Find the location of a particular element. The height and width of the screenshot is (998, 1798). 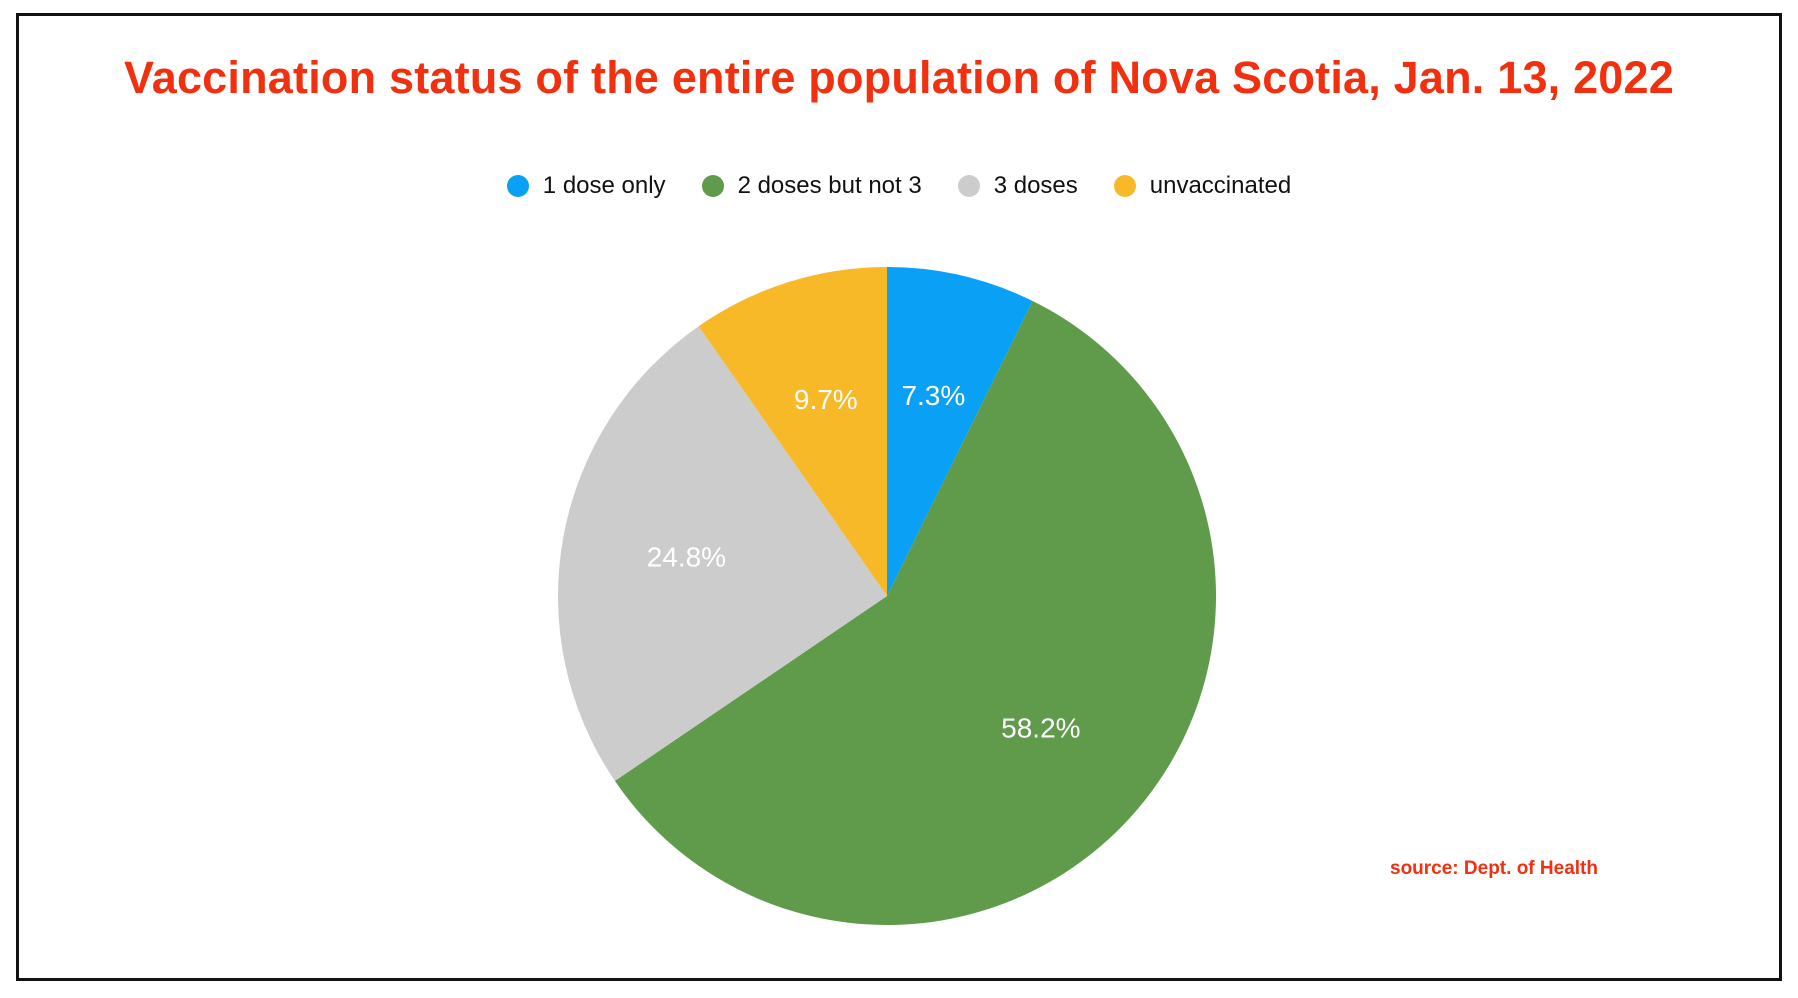

pie-slice-unvaccinated is located at coordinates (792, 431).